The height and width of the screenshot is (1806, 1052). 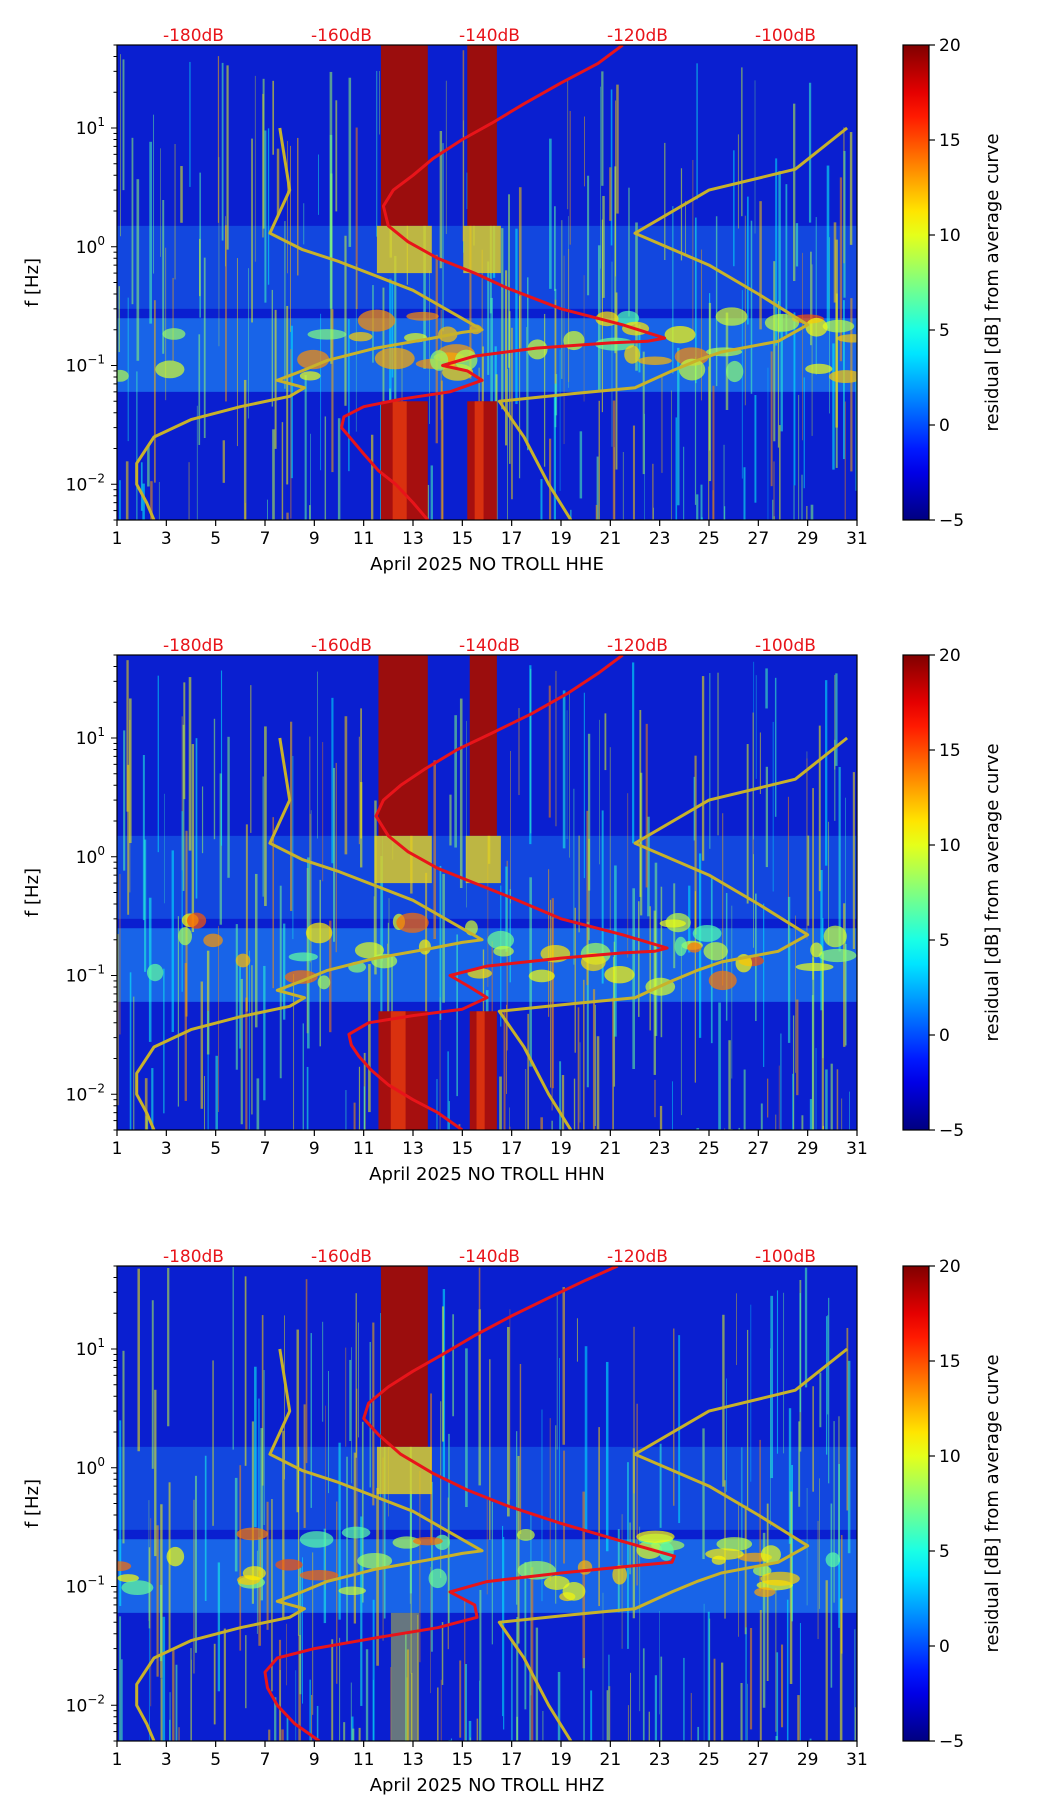 I want to click on colorbar-tick-label: 5, so click(x=944, y=941).